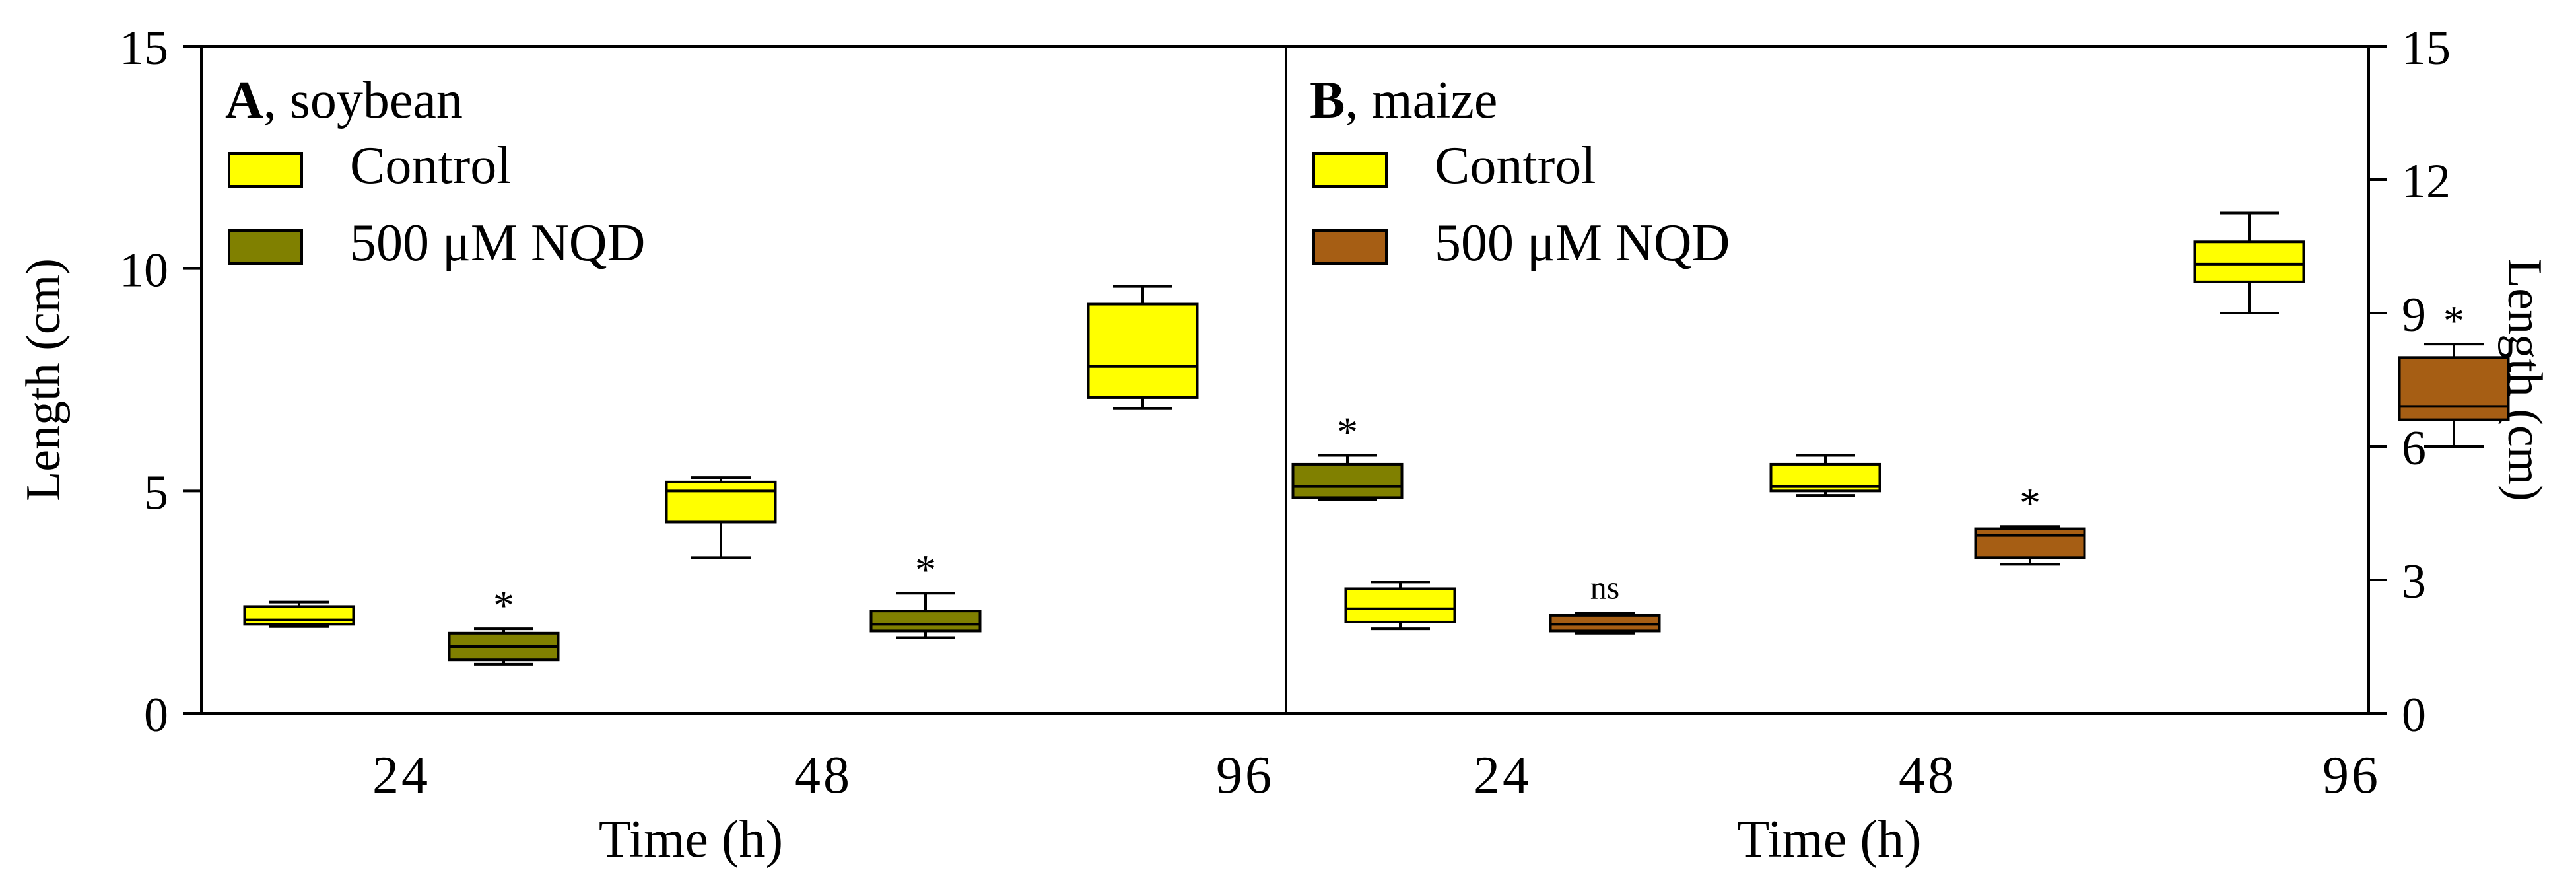 The width and height of the screenshot is (2576, 885). Describe the element at coordinates (1829, 839) in the screenshot. I see `panel-b-x-axis-label: Time (h)` at that location.